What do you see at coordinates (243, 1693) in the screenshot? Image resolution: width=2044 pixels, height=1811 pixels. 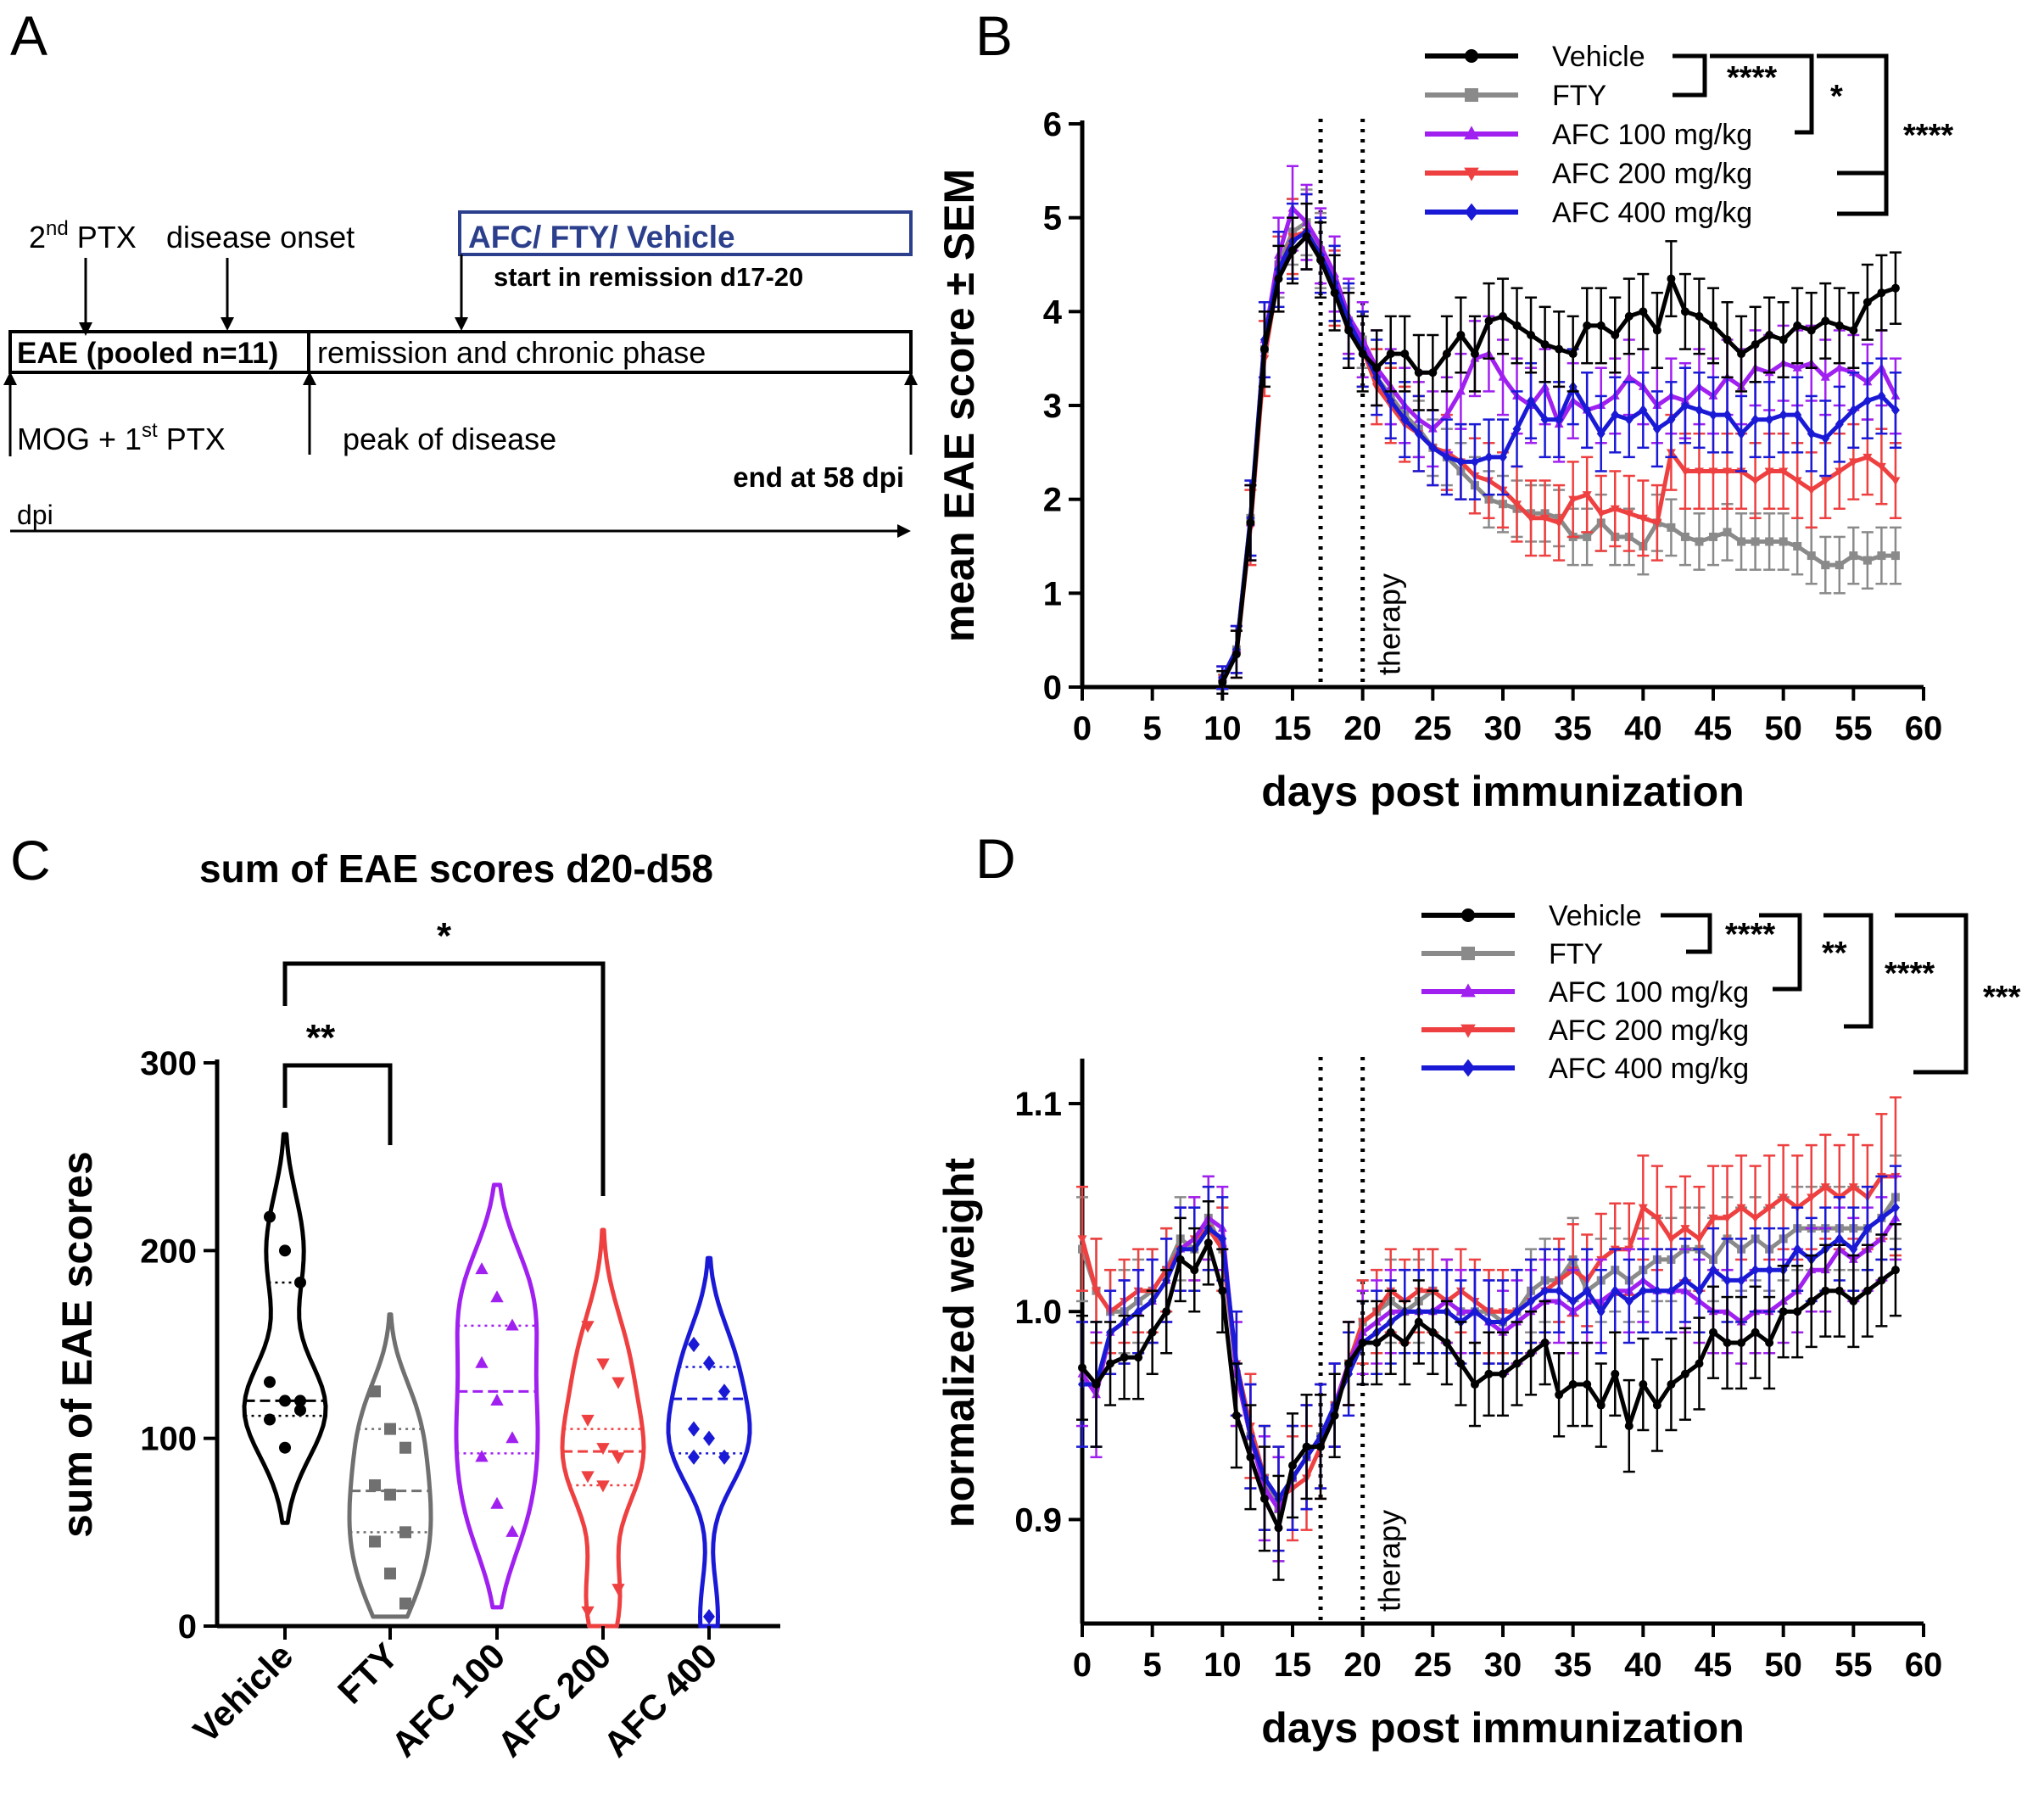 I see `x-tick-label: Vehicle` at bounding box center [243, 1693].